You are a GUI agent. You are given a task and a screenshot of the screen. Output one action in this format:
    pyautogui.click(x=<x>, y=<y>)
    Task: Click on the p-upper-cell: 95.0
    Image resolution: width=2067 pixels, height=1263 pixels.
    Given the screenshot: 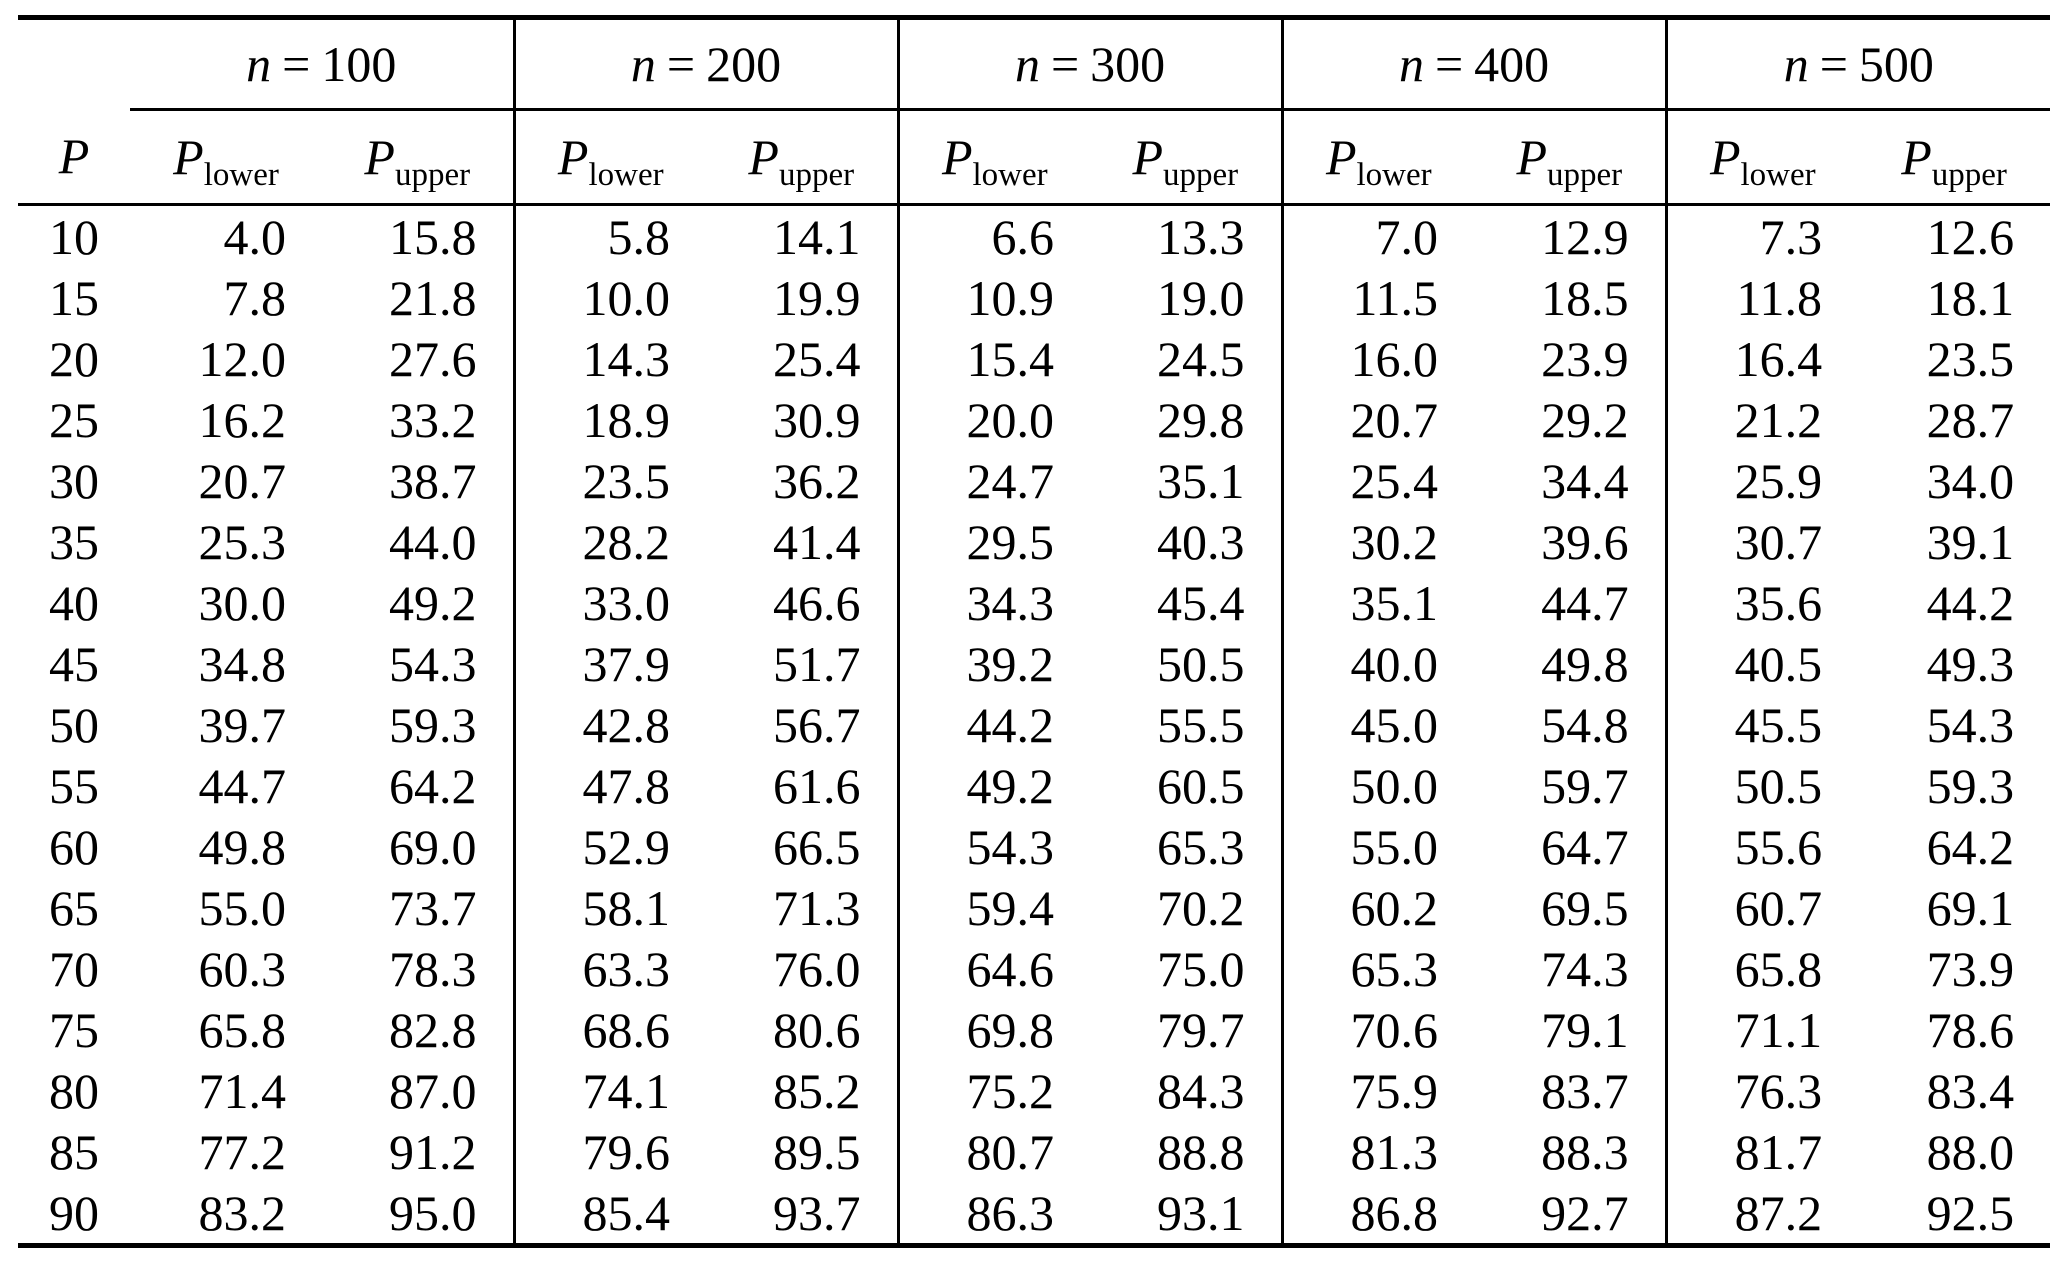 What is the action you would take?
    pyautogui.click(x=433, y=1212)
    